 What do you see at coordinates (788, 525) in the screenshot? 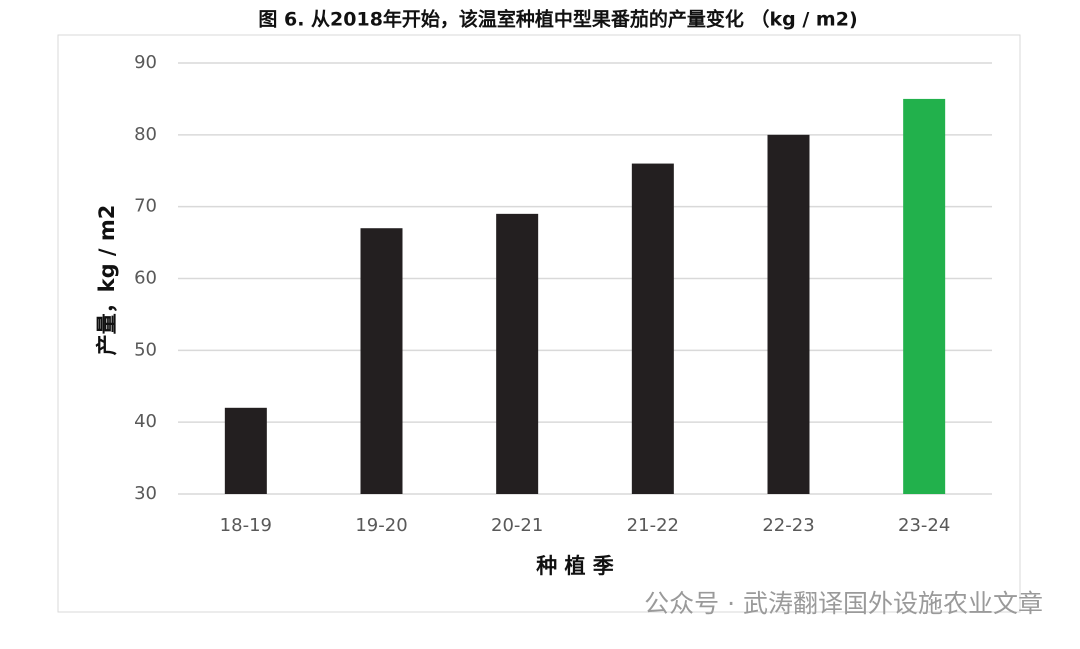
I see `x-tick-label: 22-23` at bounding box center [788, 525].